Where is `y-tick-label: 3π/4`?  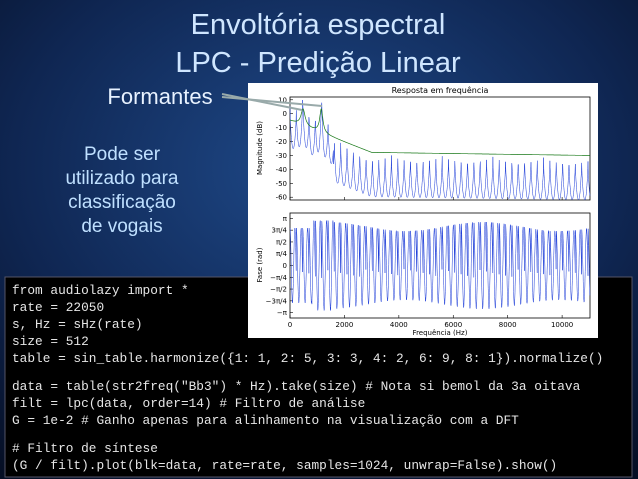 y-tick-label: 3π/4 is located at coordinates (280, 231).